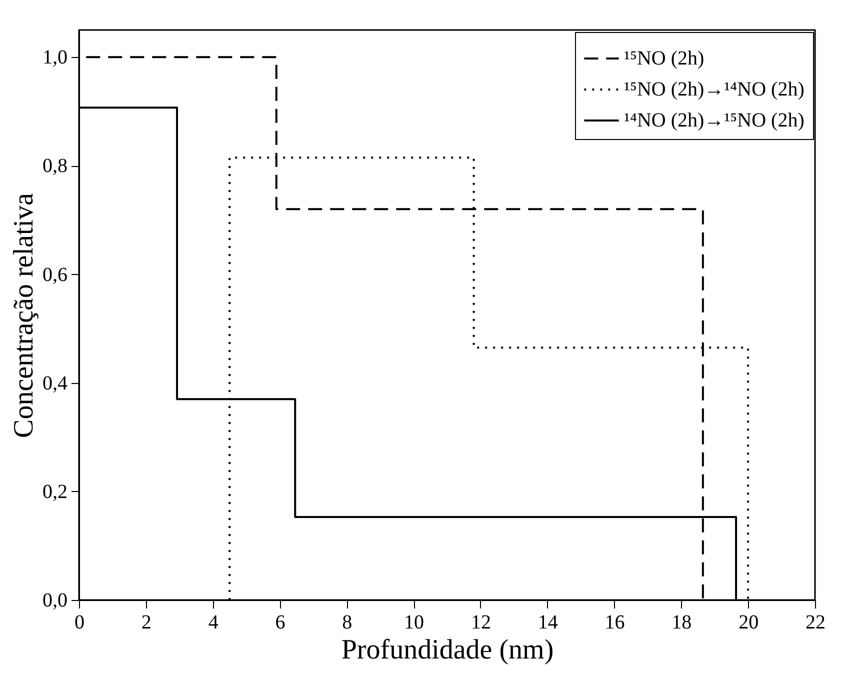  Describe the element at coordinates (79, 623) in the screenshot. I see `x-tick-label: 0` at that location.